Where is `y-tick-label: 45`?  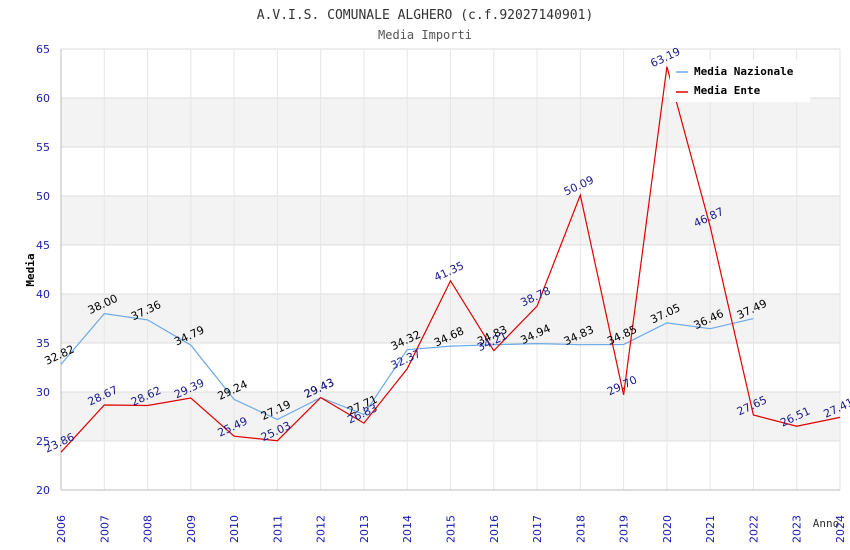 y-tick-label: 45 is located at coordinates (43, 245).